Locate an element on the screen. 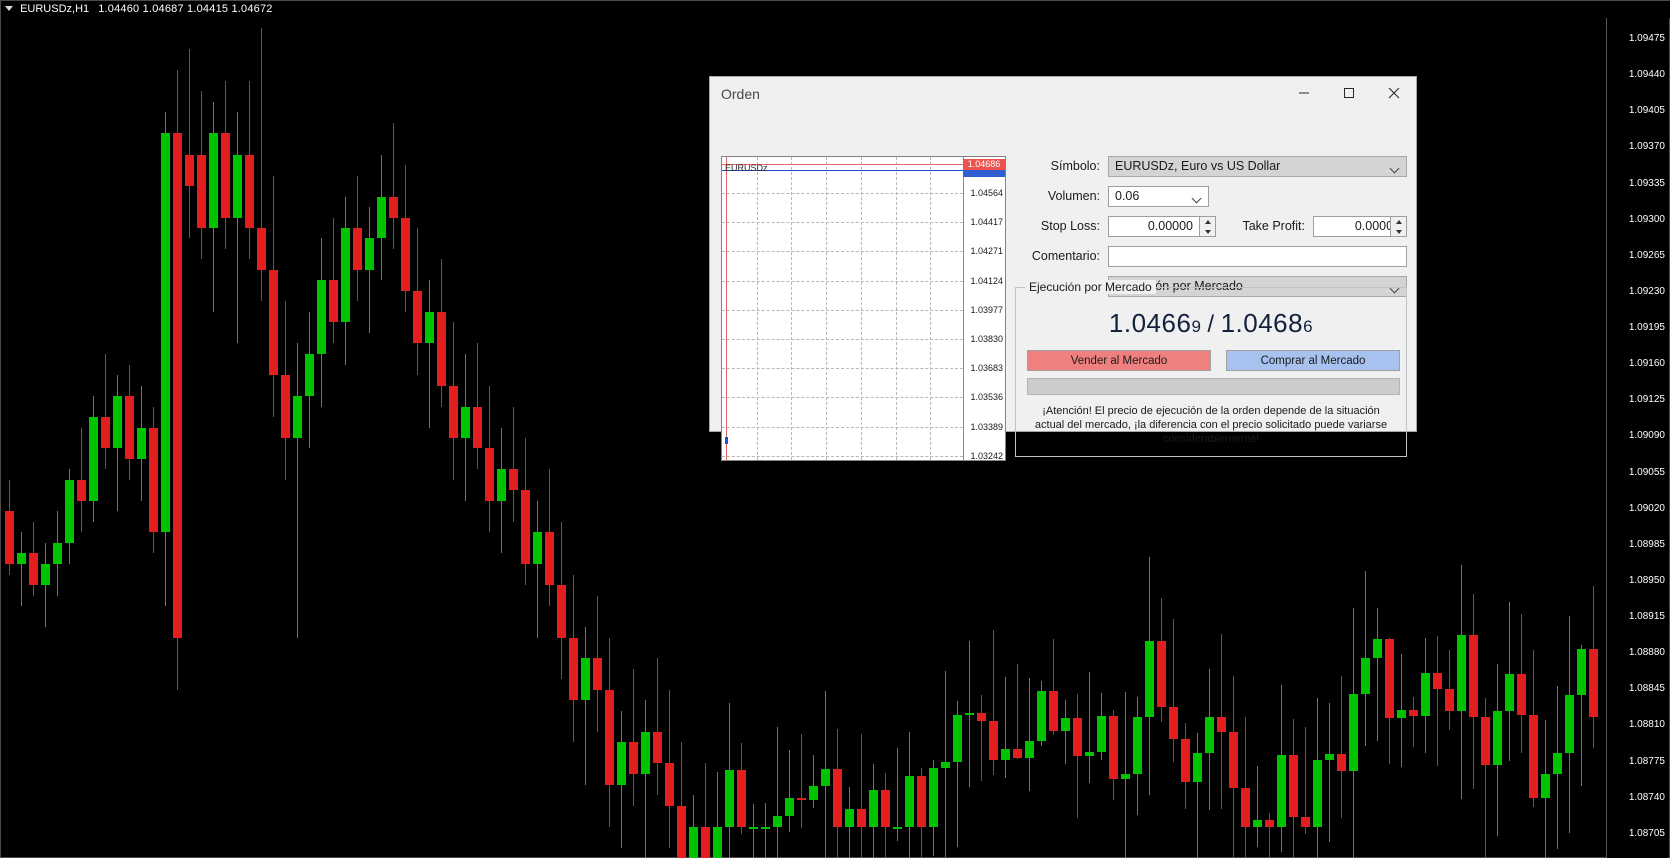  mini-chart-bid-marker is located at coordinates (984, 173).